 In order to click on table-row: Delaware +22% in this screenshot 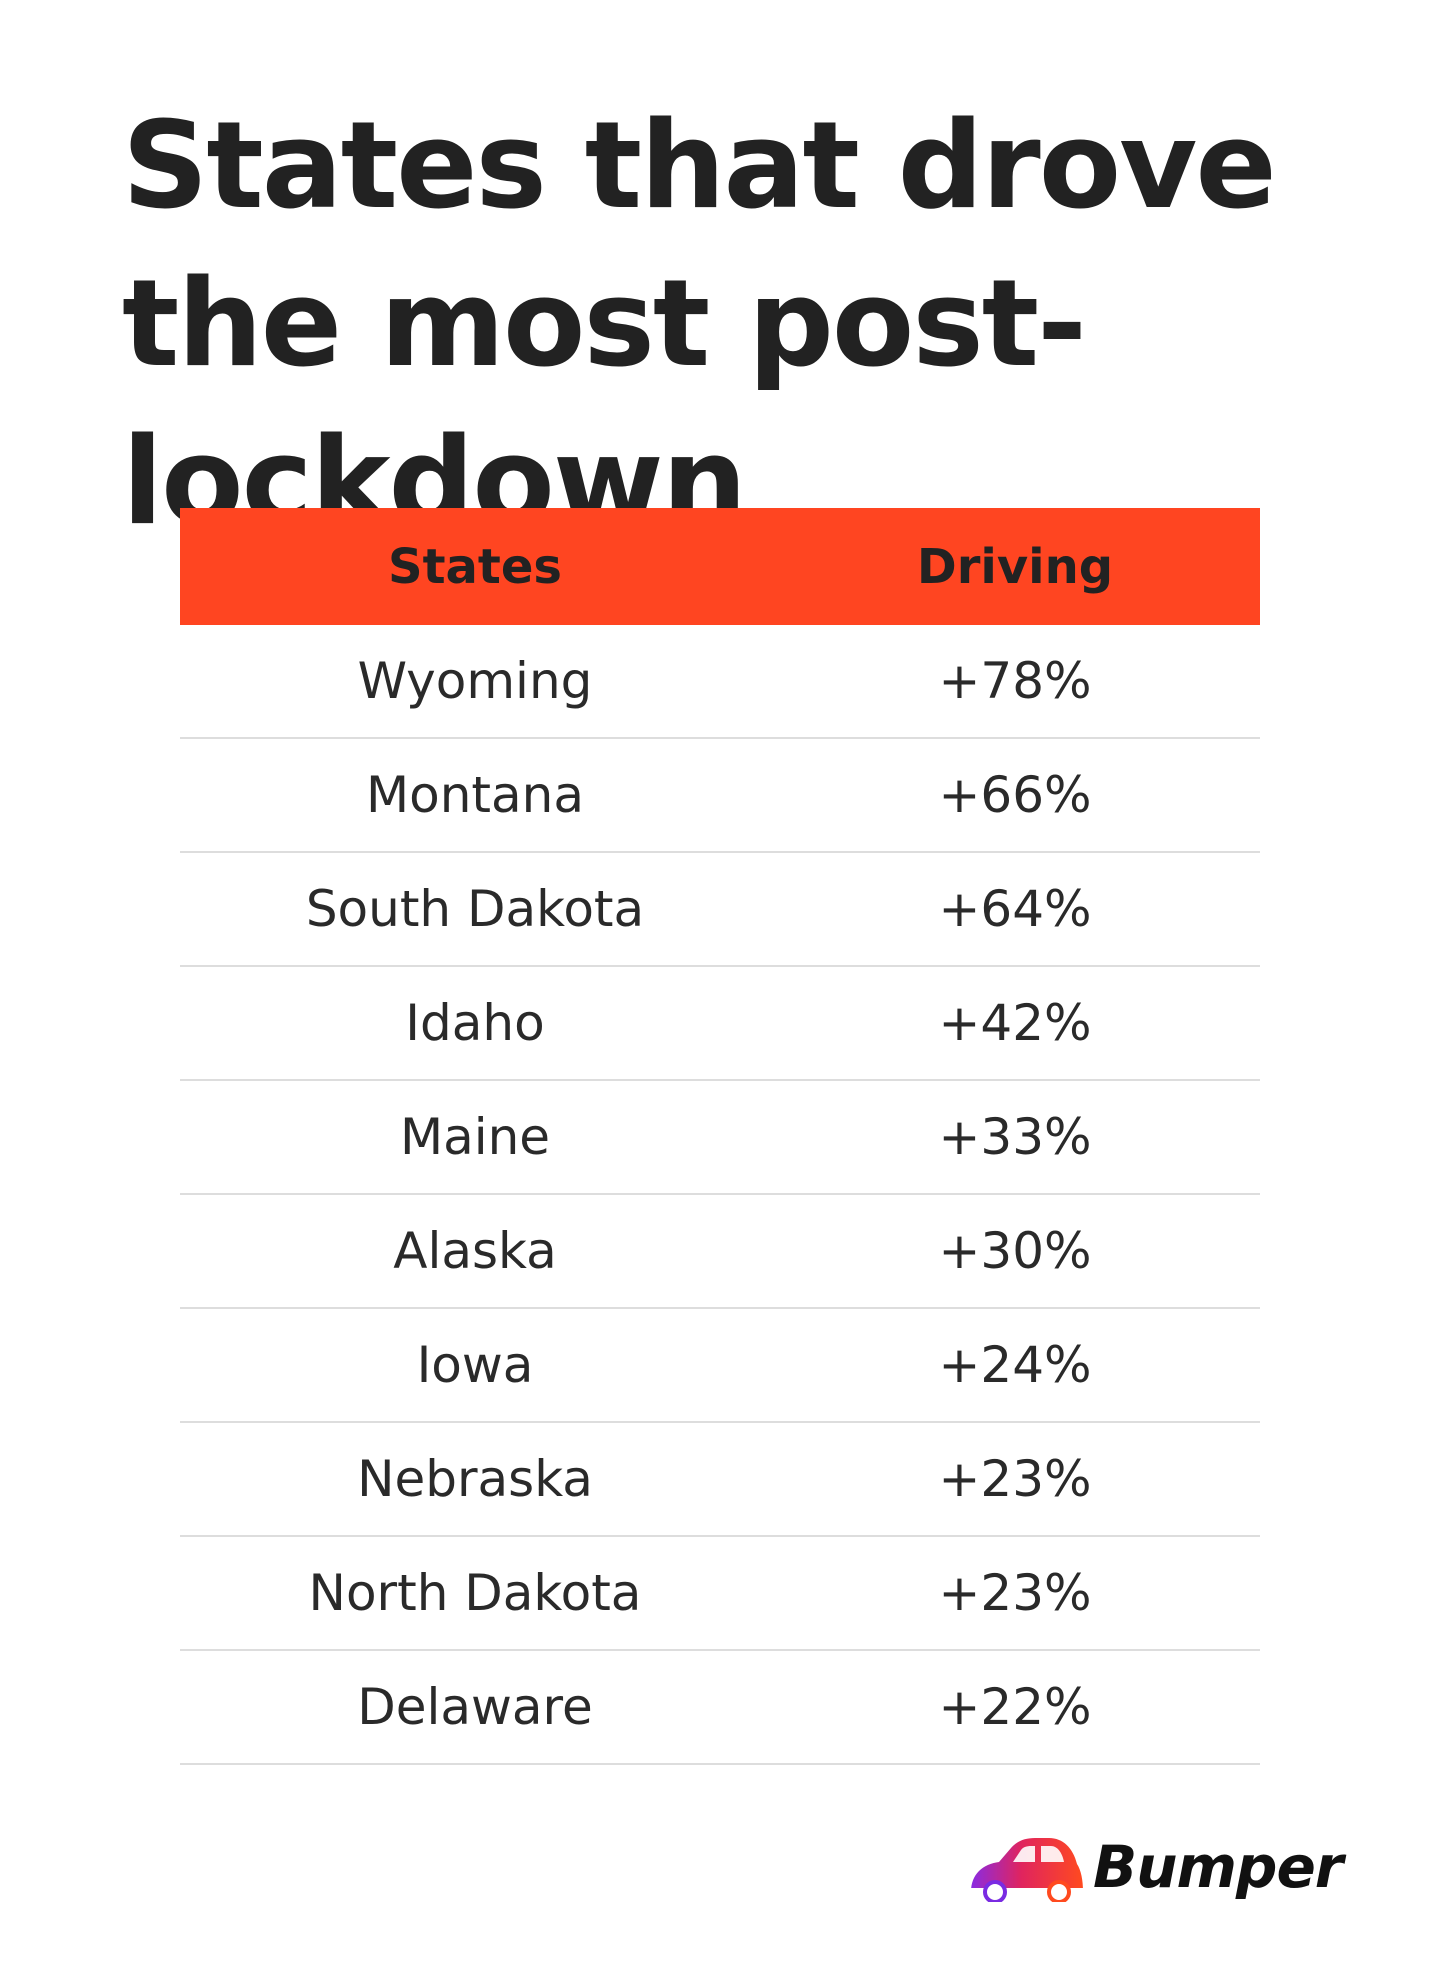, I will do `click(720, 1707)`.